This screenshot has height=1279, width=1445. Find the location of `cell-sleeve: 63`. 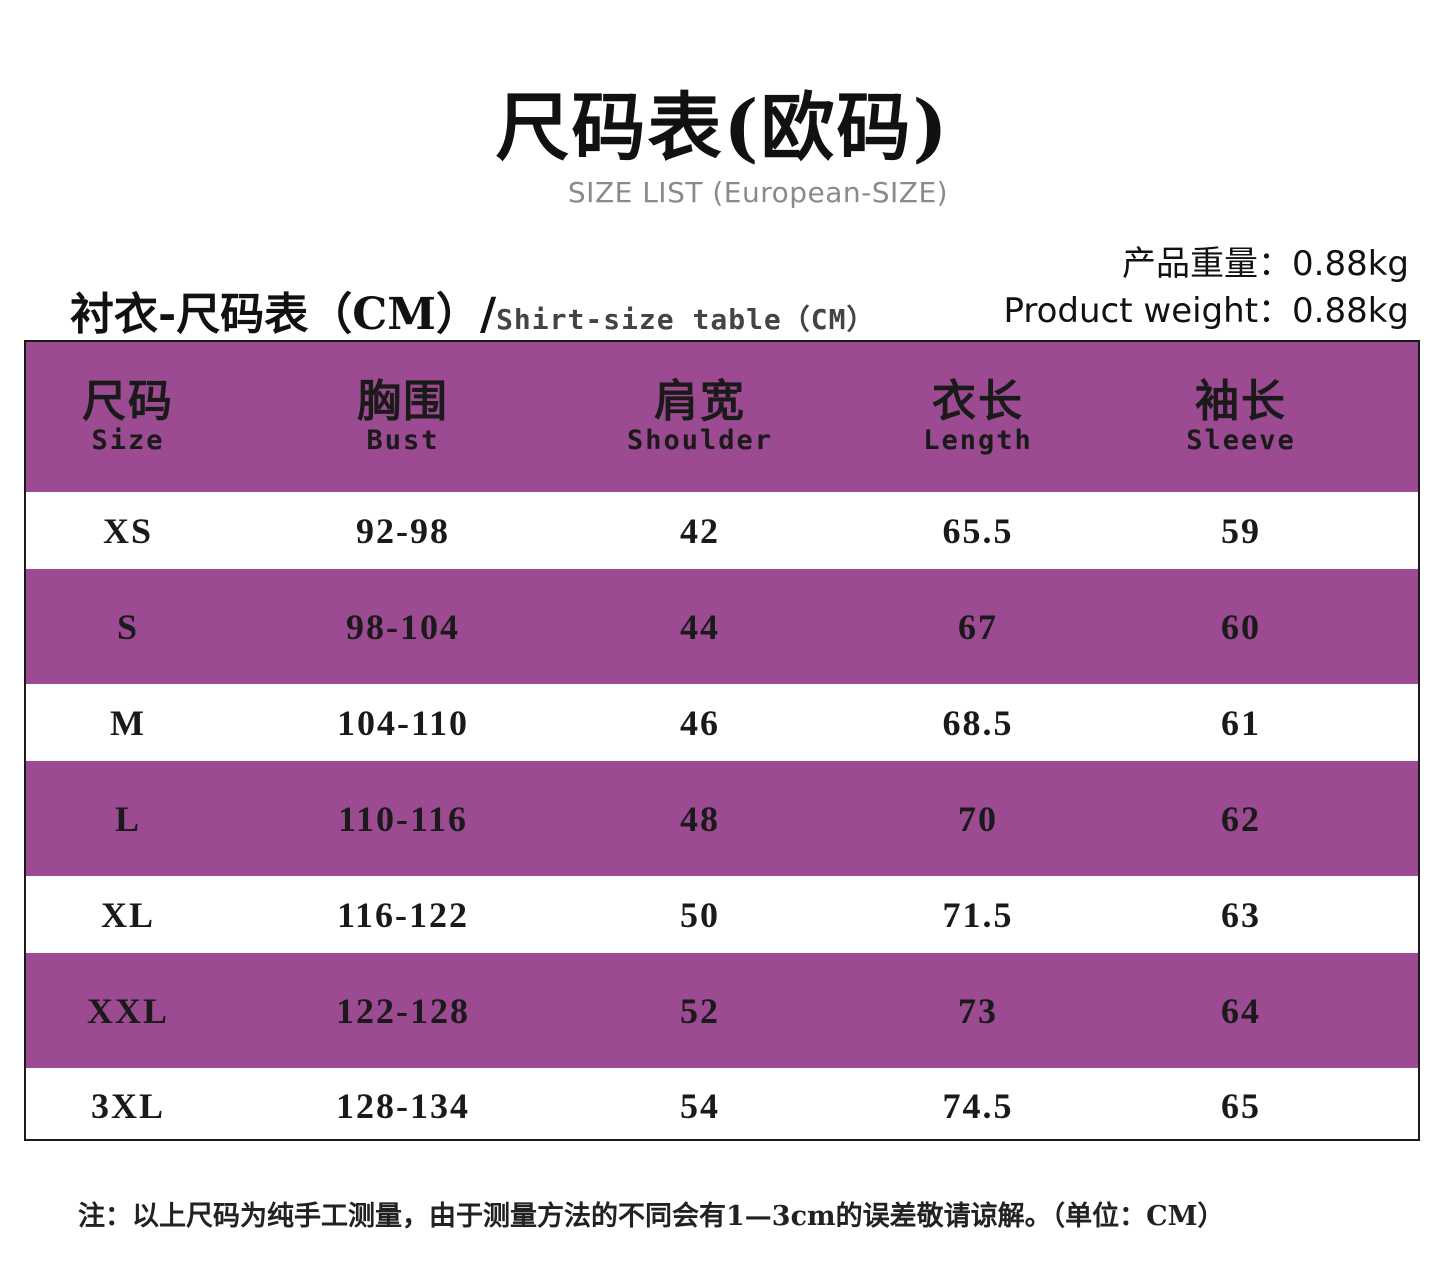

cell-sleeve: 63 is located at coordinates (1241, 914).